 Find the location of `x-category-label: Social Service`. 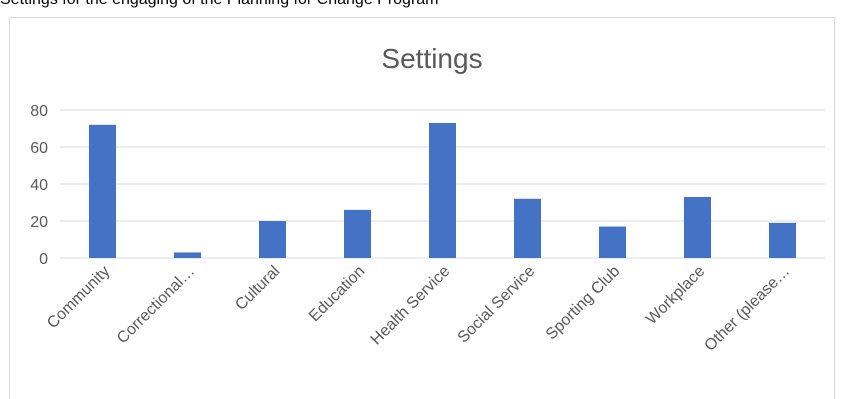

x-category-label: Social Service is located at coordinates (497, 305).